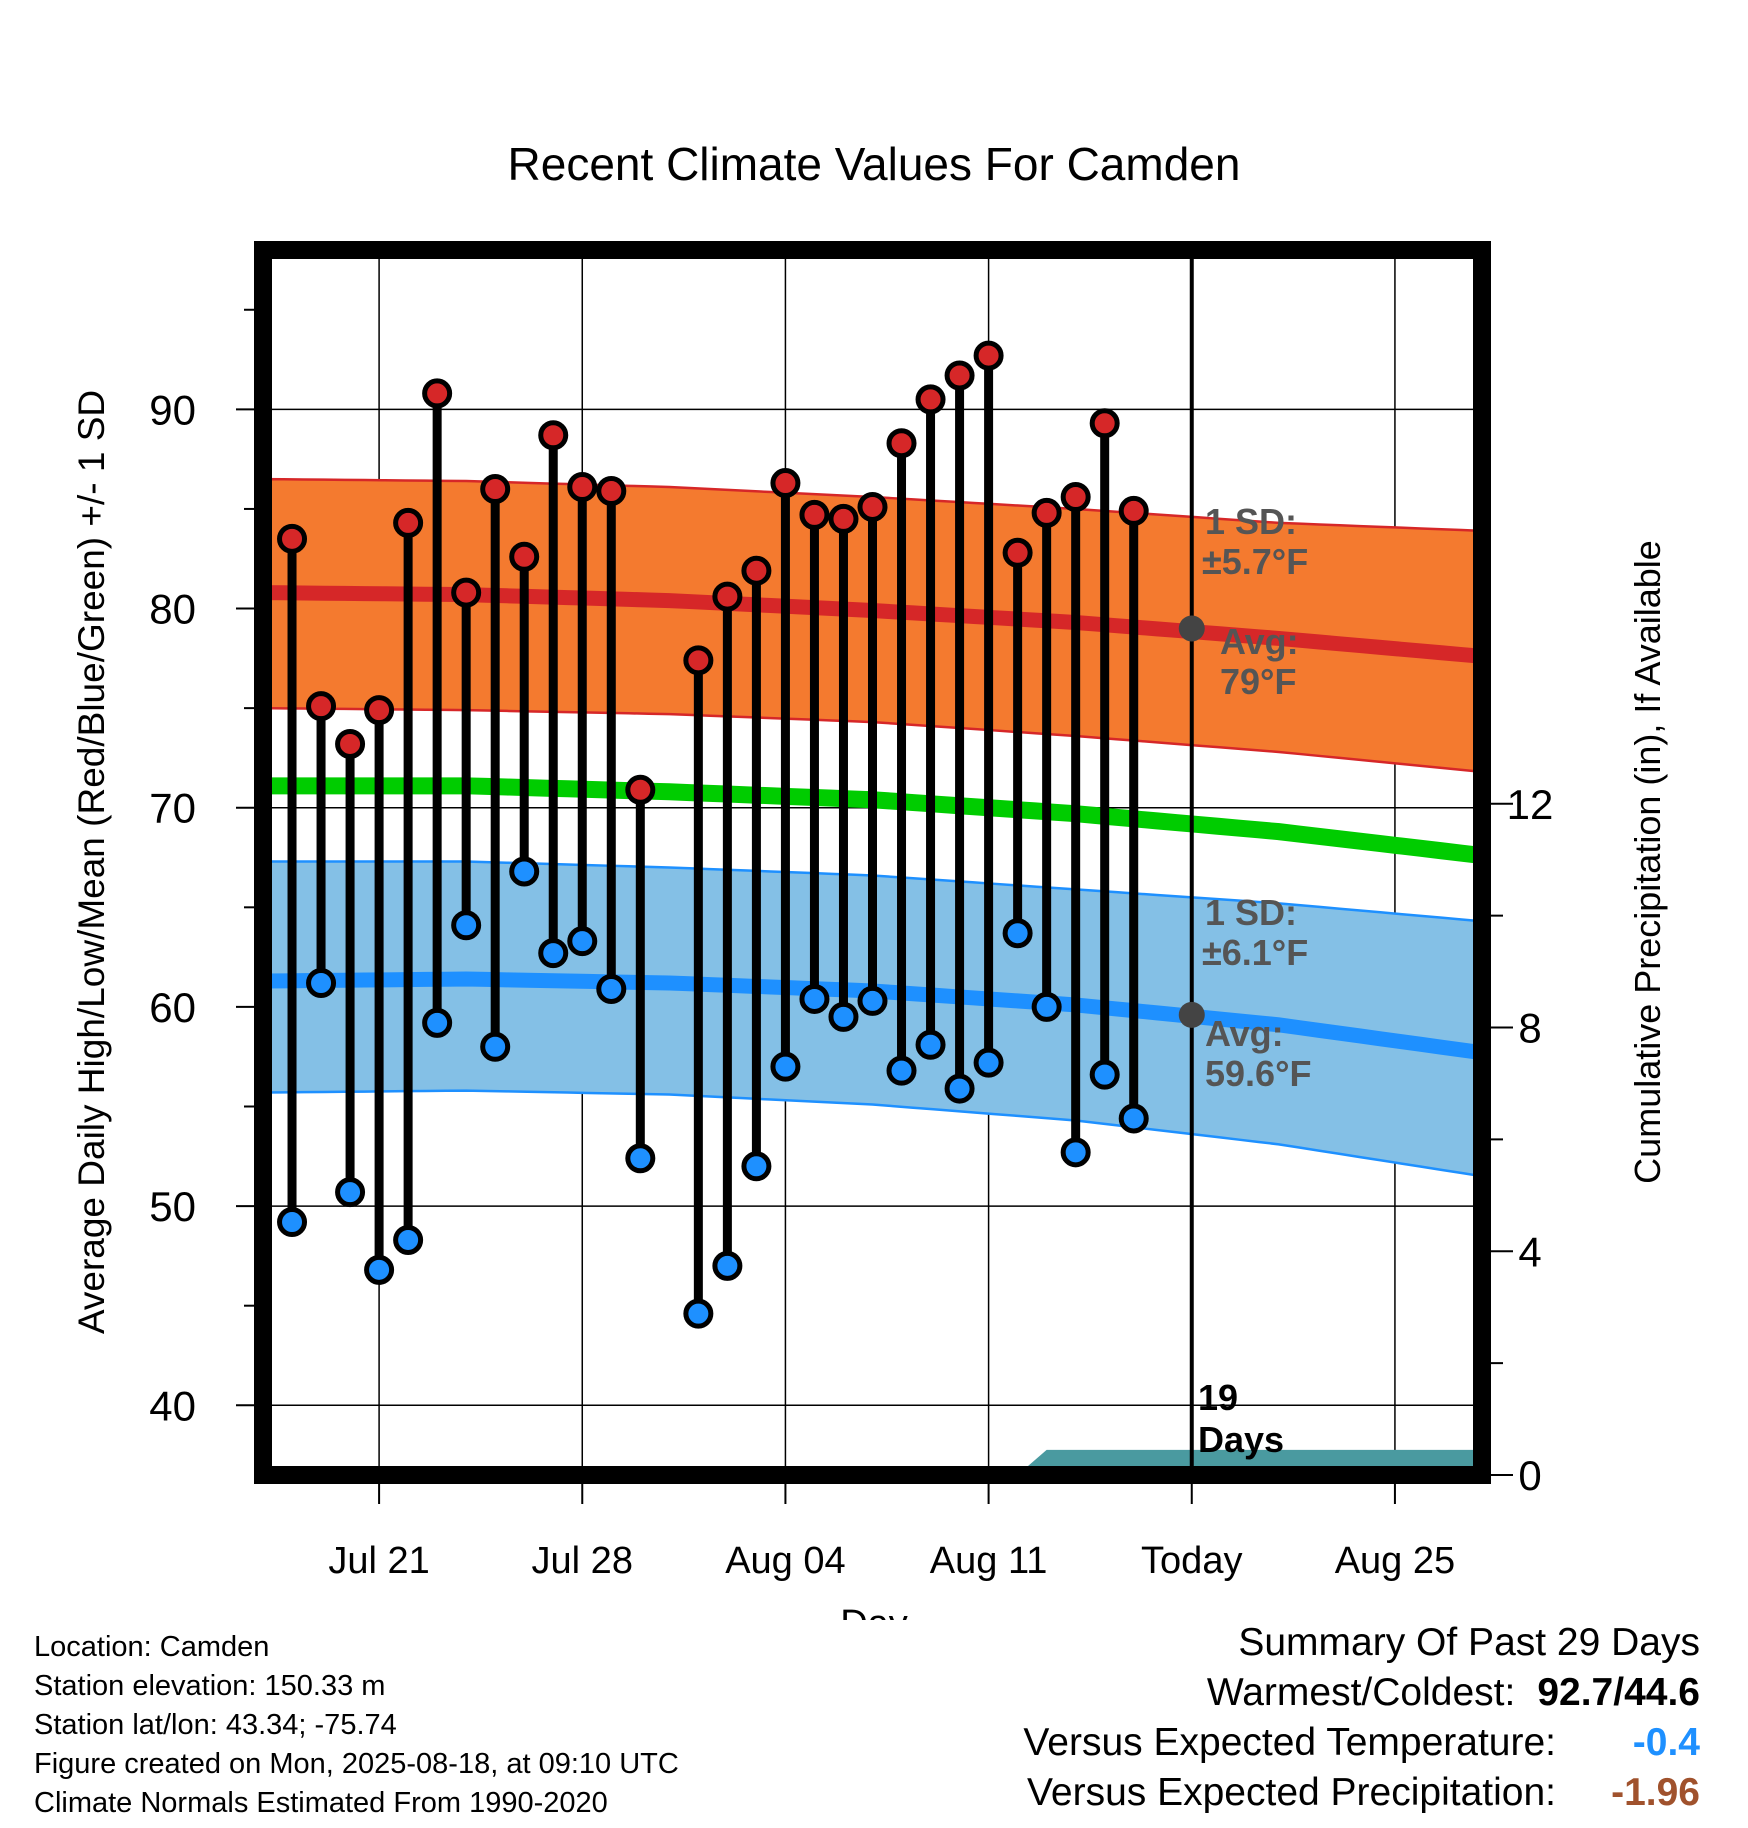  What do you see at coordinates (172, 808) in the screenshot?
I see `y-tick-label: 70` at bounding box center [172, 808].